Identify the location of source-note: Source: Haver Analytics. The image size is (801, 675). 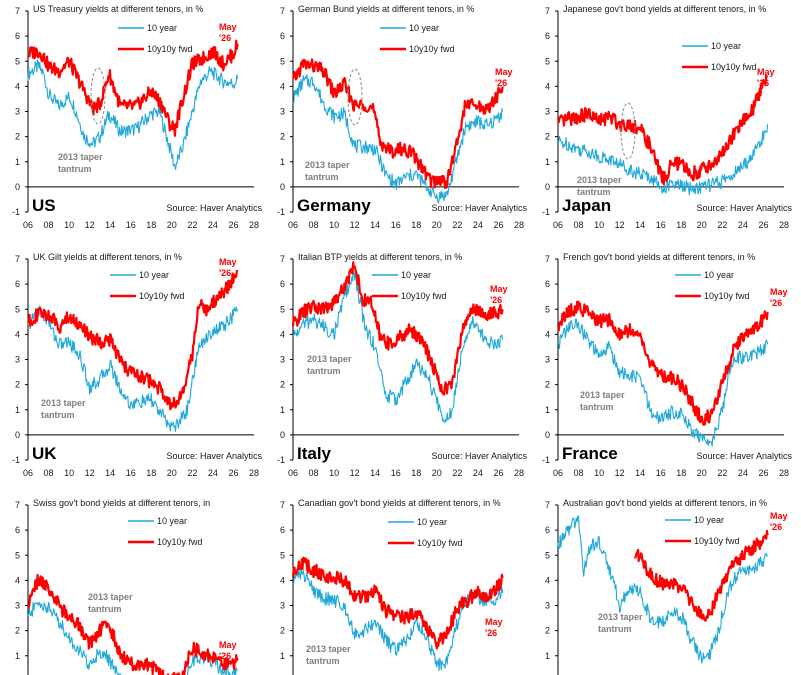
(479, 456).